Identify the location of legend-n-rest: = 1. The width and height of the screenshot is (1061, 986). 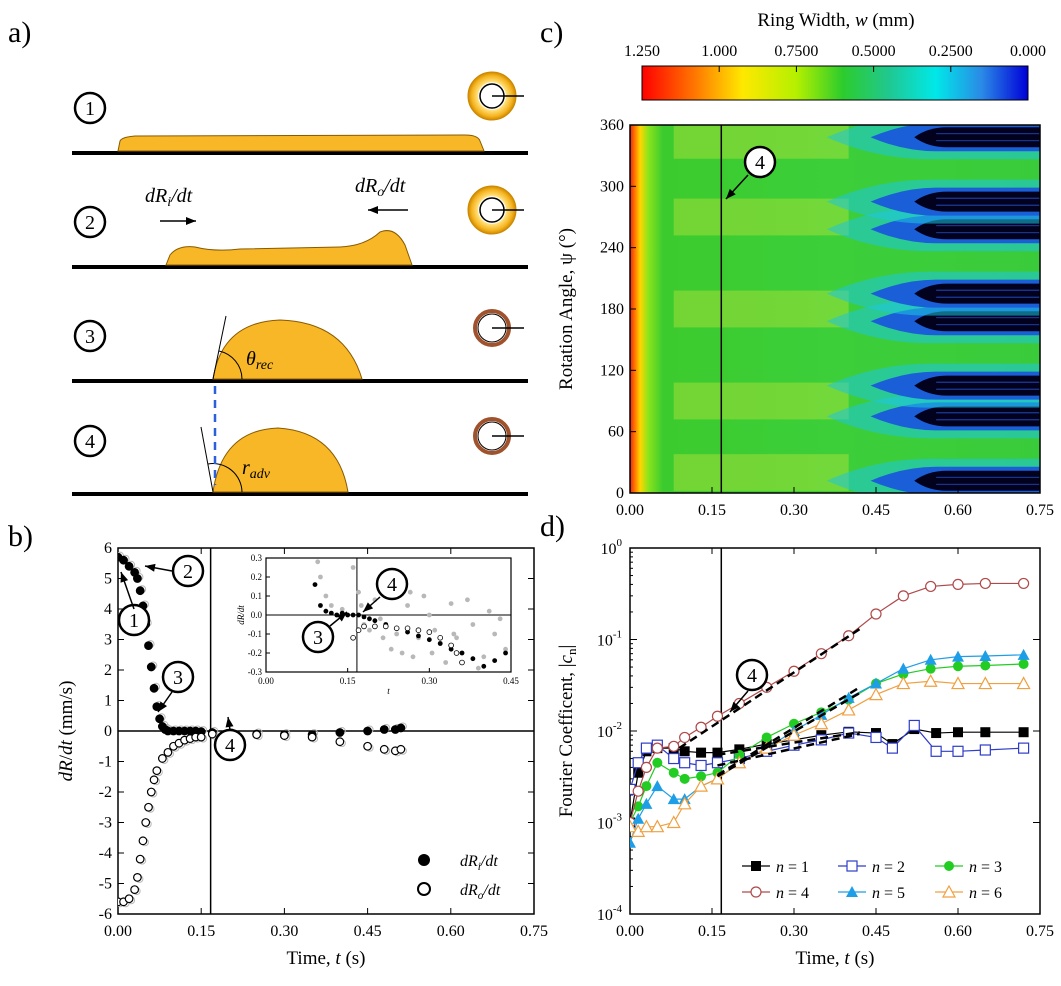
(796, 867).